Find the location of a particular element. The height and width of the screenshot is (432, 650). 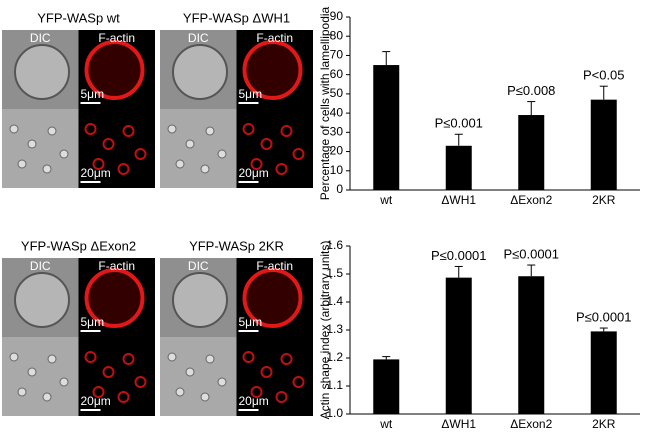

y-tick-label: 50 is located at coordinates (337, 93).